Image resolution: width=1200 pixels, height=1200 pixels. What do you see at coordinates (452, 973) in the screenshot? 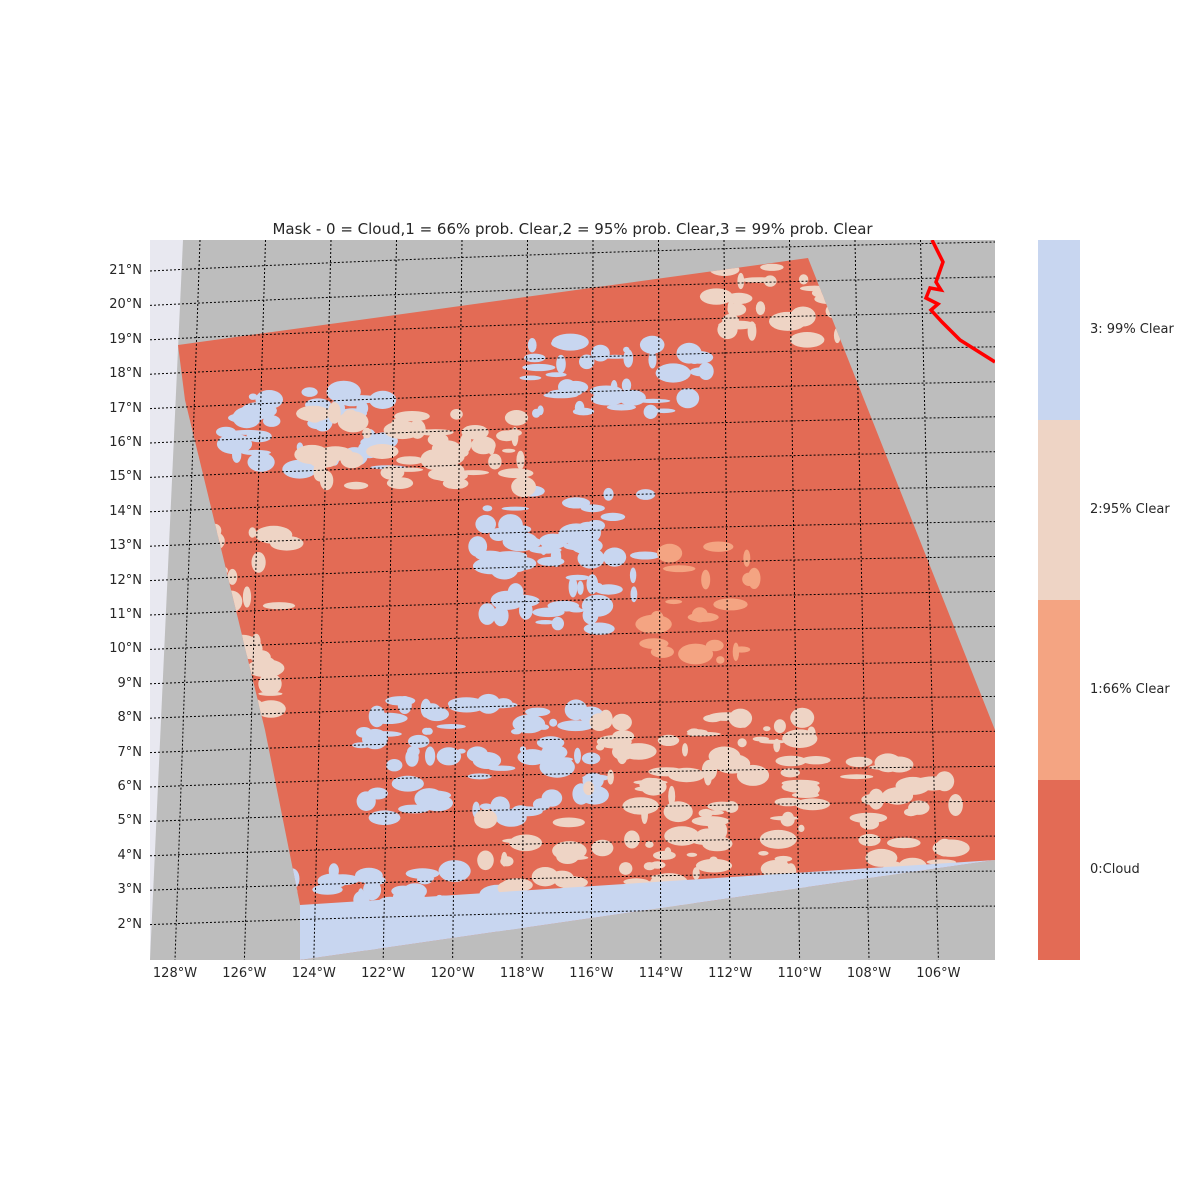
I see `longitude-label: 120°W` at bounding box center [452, 973].